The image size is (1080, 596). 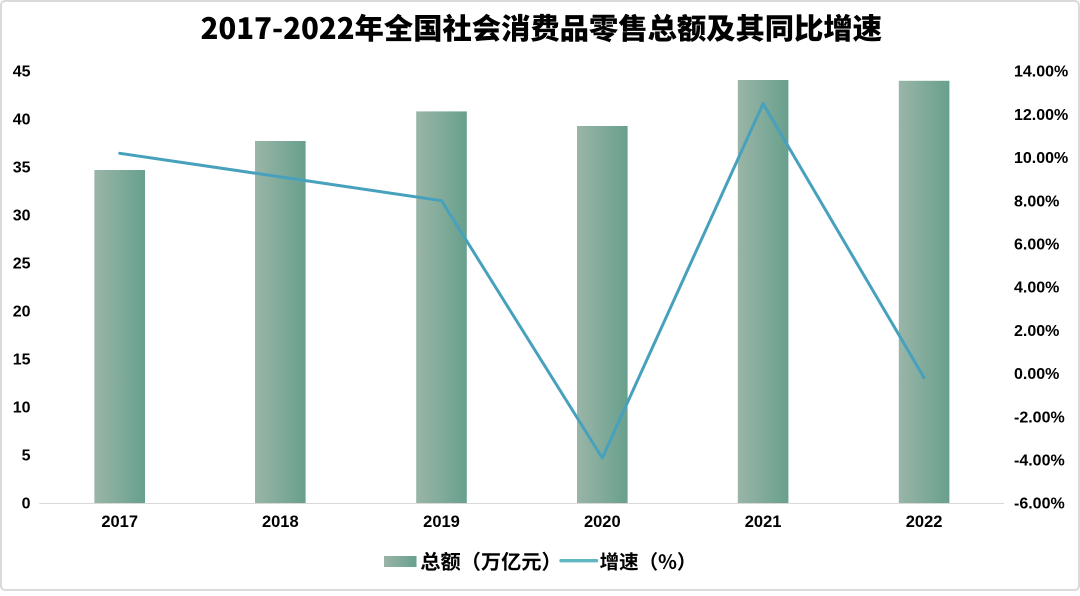 I want to click on svg-text: 45, so click(x=22, y=72).